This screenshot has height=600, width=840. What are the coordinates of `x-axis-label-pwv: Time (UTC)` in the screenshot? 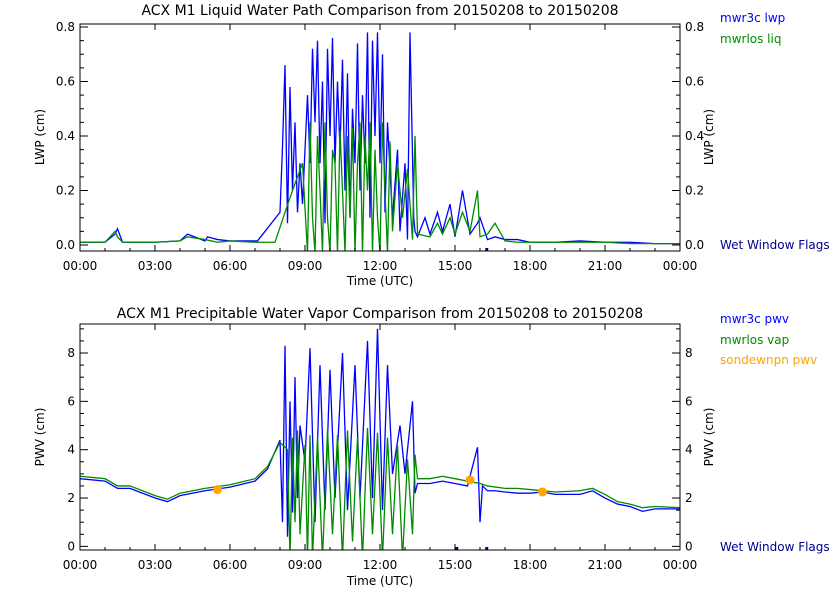 It's located at (379, 581).